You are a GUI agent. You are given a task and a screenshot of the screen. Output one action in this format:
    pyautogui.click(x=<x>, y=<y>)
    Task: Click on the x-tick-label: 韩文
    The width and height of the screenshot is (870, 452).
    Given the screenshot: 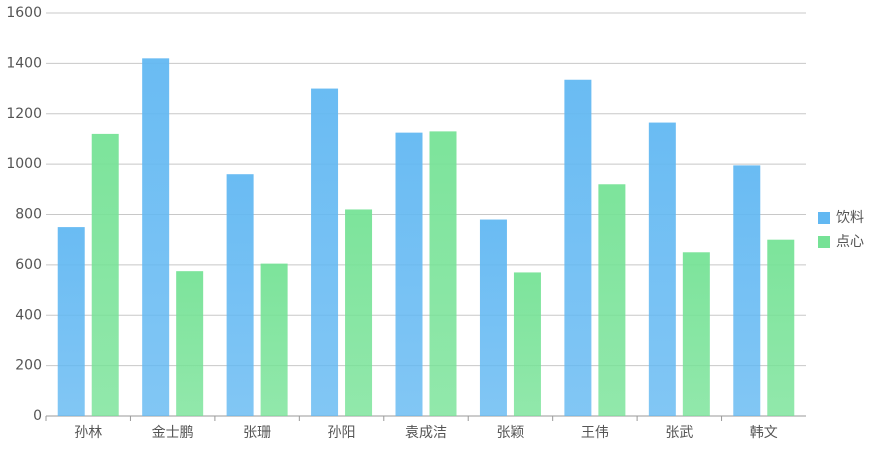 What is the action you would take?
    pyautogui.click(x=764, y=433)
    